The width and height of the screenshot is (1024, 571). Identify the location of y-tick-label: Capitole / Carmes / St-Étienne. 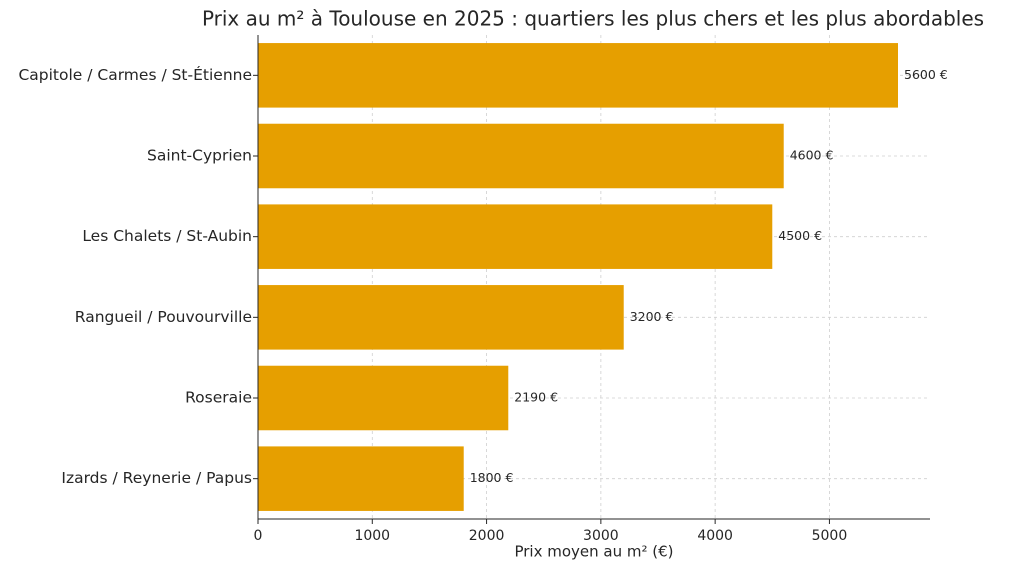
(135, 74).